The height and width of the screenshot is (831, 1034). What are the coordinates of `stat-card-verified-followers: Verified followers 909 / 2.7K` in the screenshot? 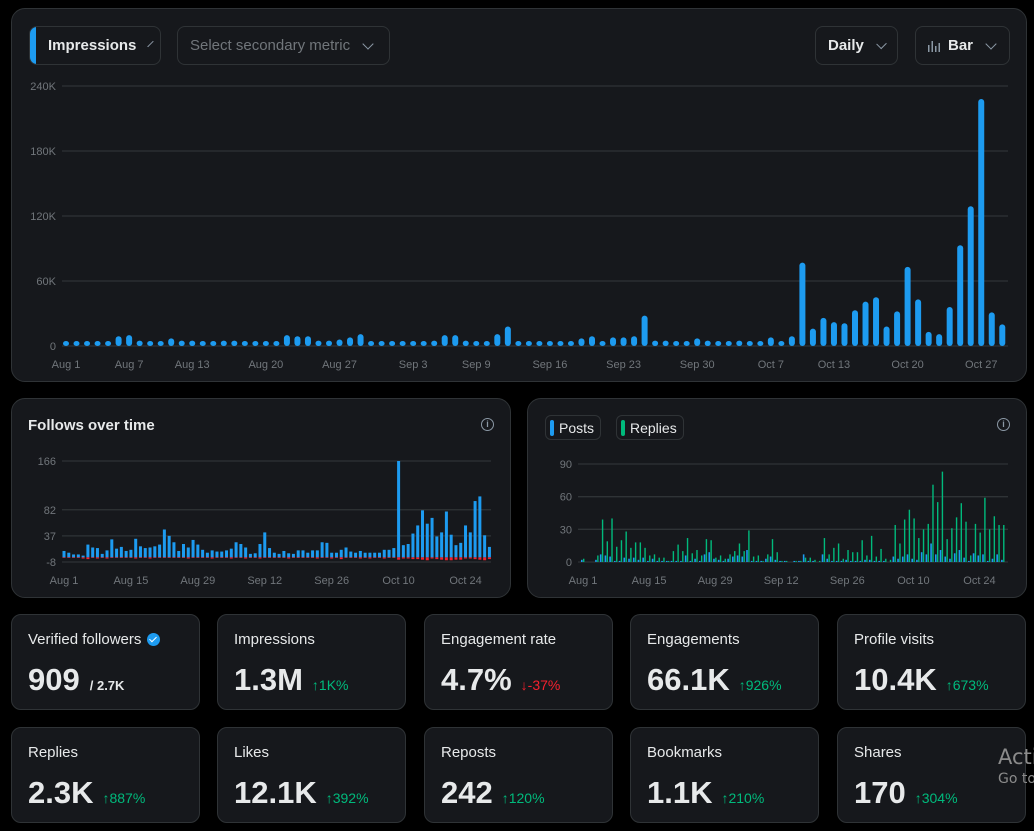 It's located at (105, 662).